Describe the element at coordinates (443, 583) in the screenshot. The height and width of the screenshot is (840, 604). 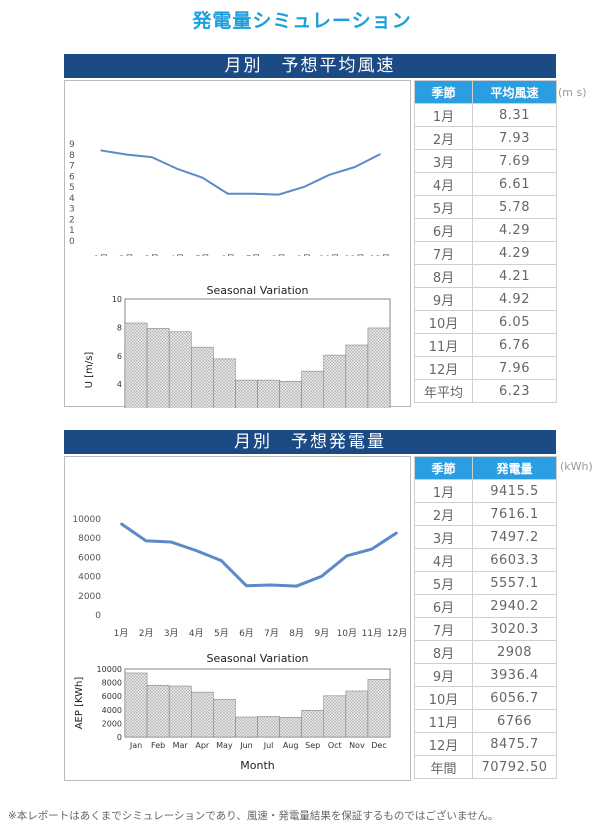
I see `season-cell: 5月` at that location.